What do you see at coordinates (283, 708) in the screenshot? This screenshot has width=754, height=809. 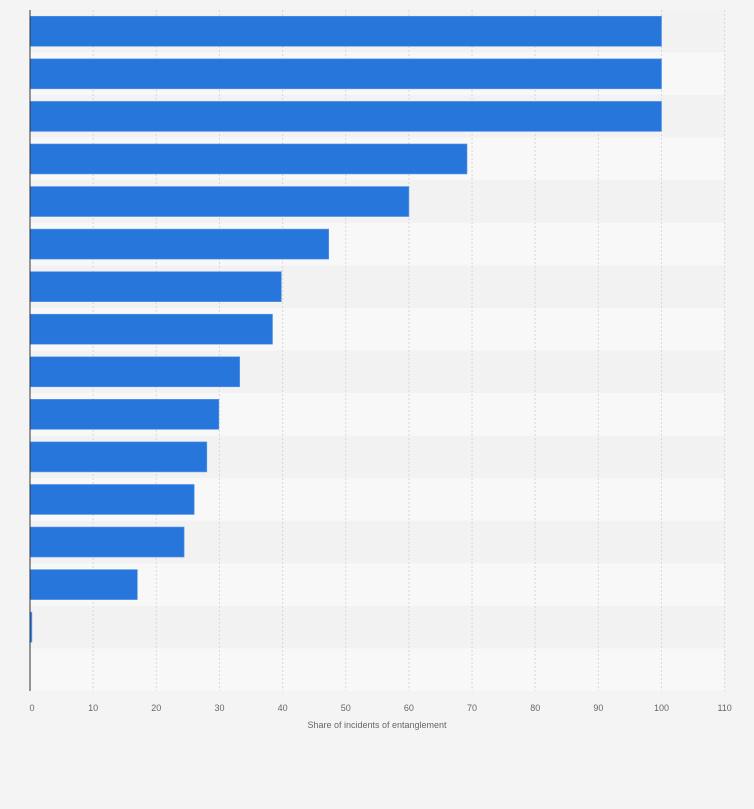 I see `x-tick-label: 40` at bounding box center [283, 708].